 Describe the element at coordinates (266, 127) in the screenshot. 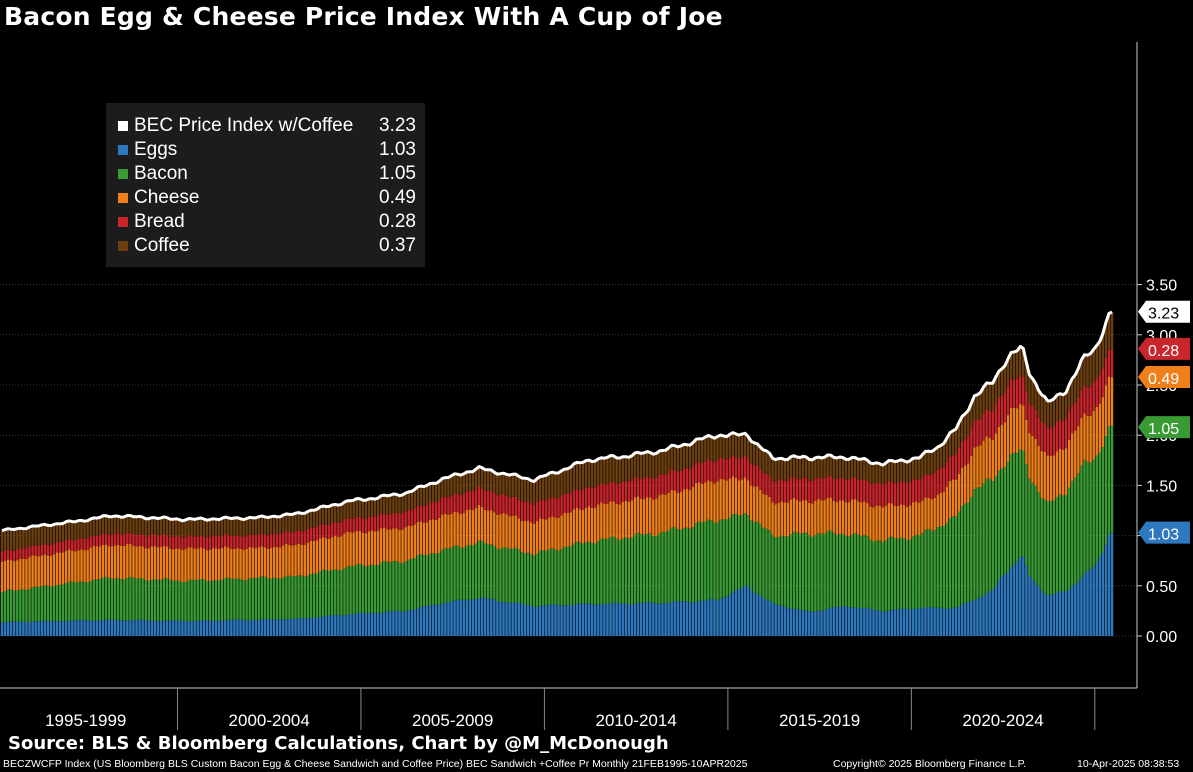

I see `legend-item-total: BEC Price Index w/Coffee 3.23` at that location.